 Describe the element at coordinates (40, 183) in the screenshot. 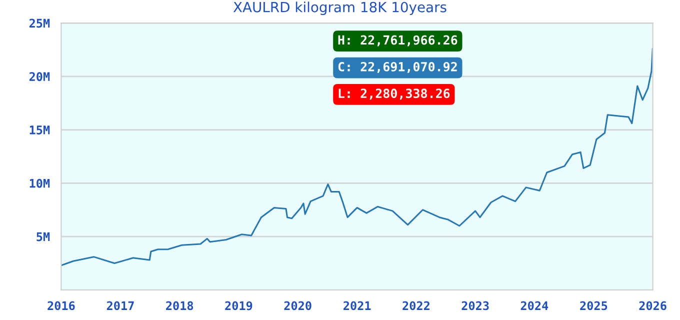

I see `y-tick-label: 10M` at that location.